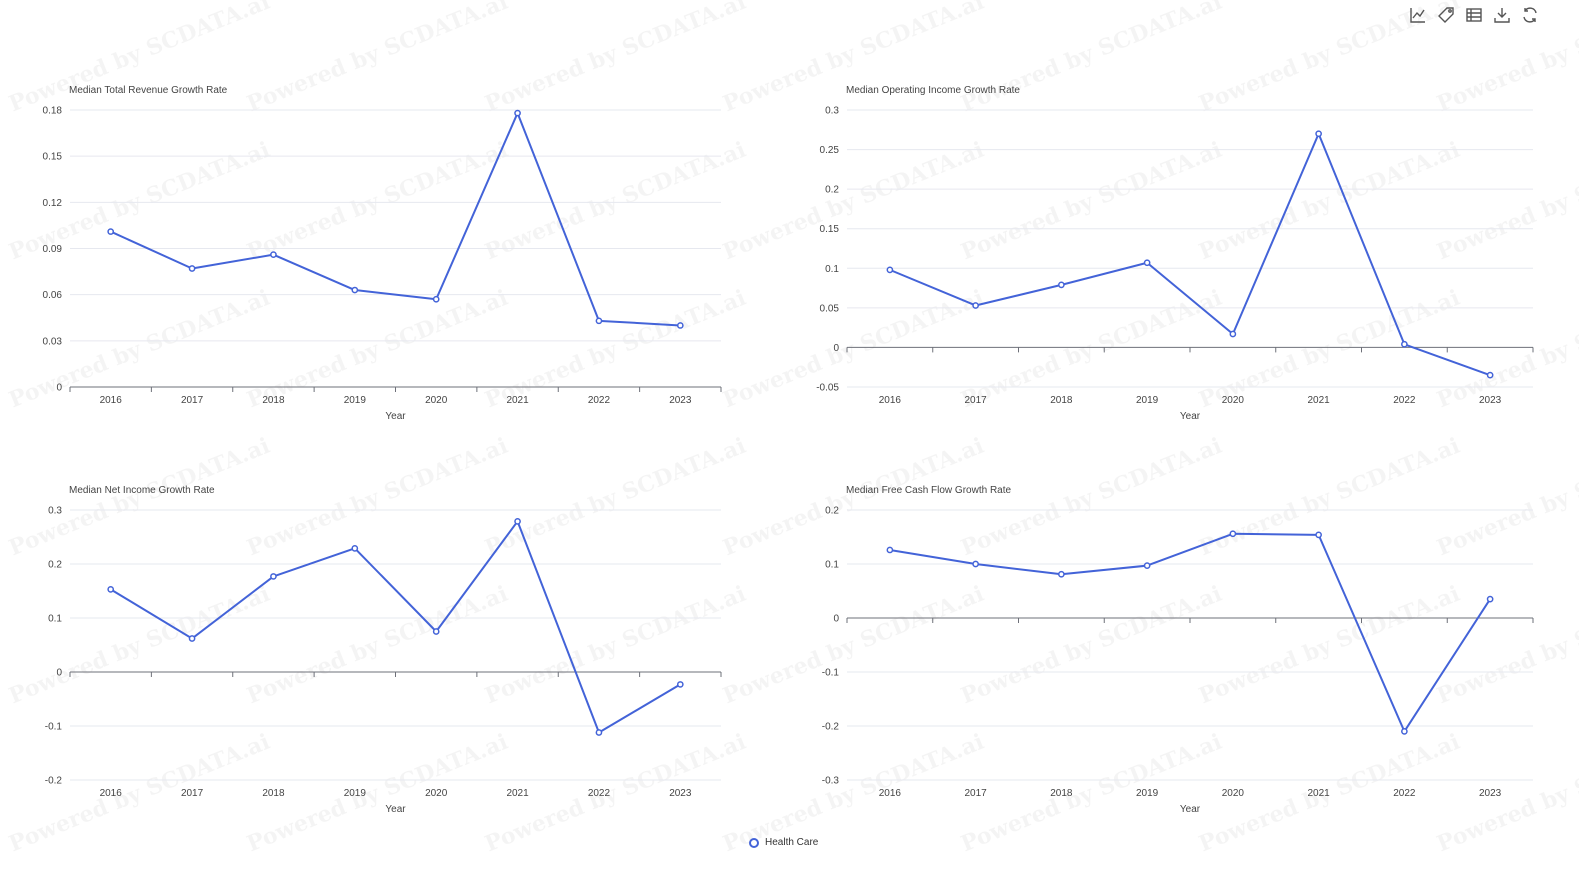 This screenshot has width=1579, height=885. What do you see at coordinates (53, 203) in the screenshot?
I see `y-tick-label: 0.12` at bounding box center [53, 203].